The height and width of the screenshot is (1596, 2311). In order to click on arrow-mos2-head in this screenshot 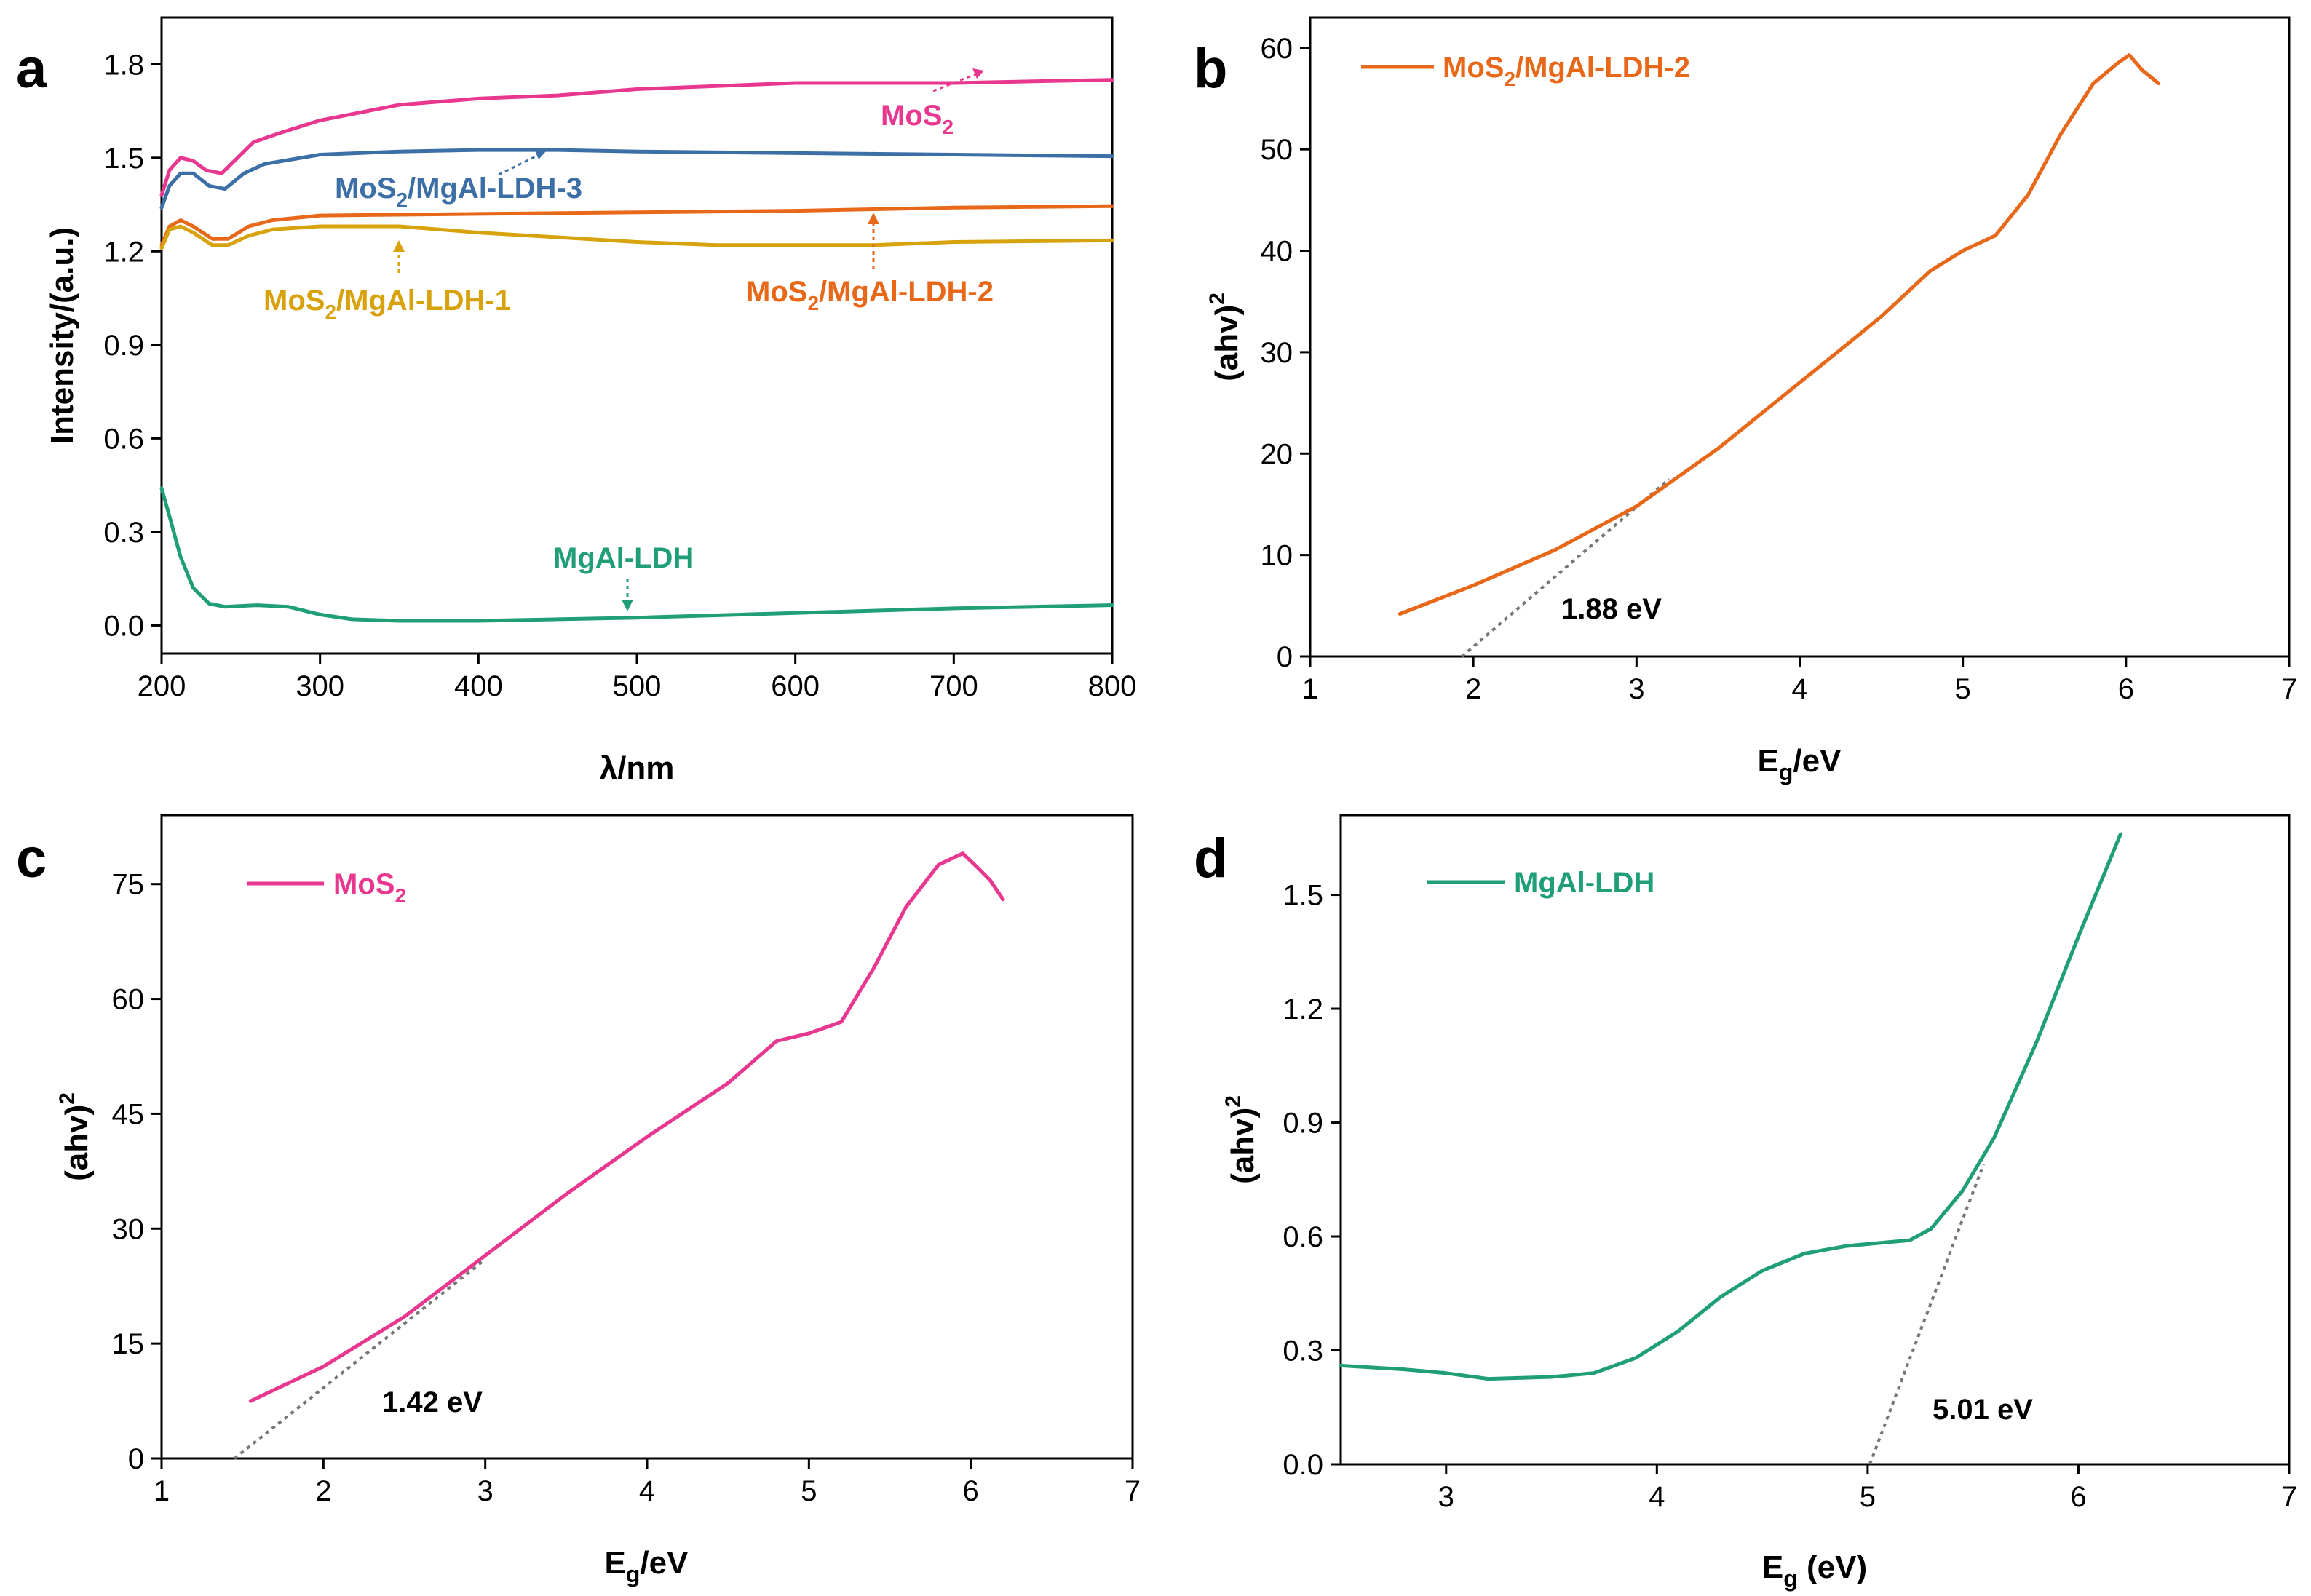, I will do `click(978, 73)`.